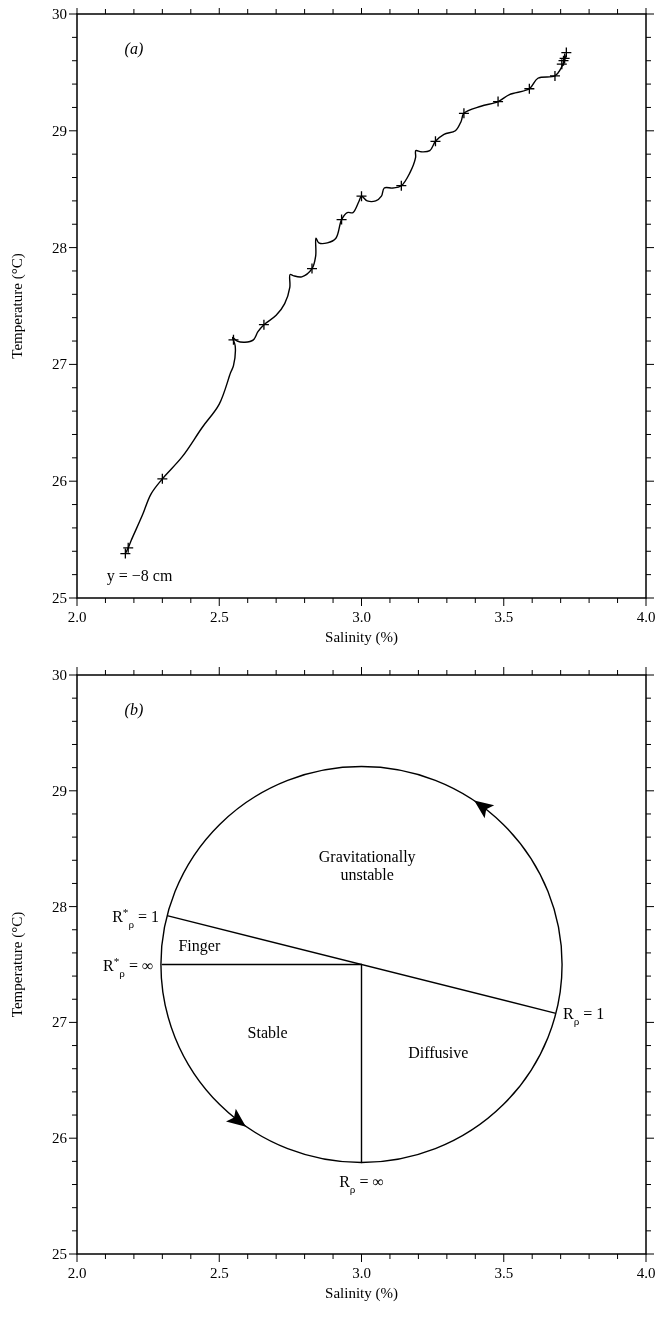  Describe the element at coordinates (134, 709) in the screenshot. I see `annotation: (b)` at that location.